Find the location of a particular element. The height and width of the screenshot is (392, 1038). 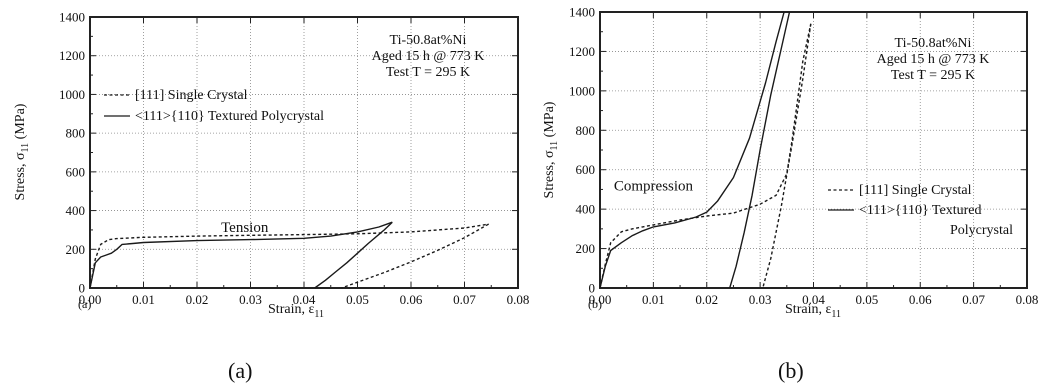

legend-label-continued: Polycrystal is located at coordinates (981, 230).